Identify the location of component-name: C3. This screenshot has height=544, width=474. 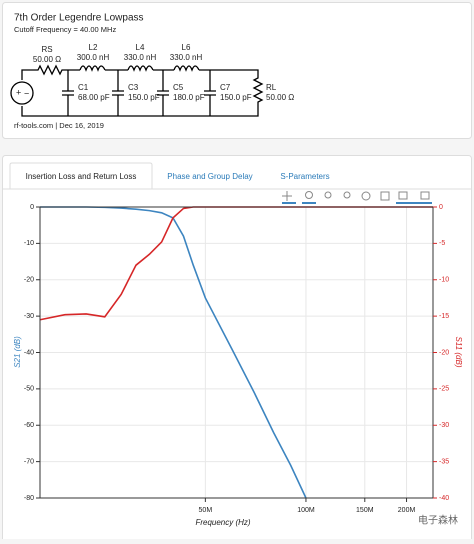
(133, 87).